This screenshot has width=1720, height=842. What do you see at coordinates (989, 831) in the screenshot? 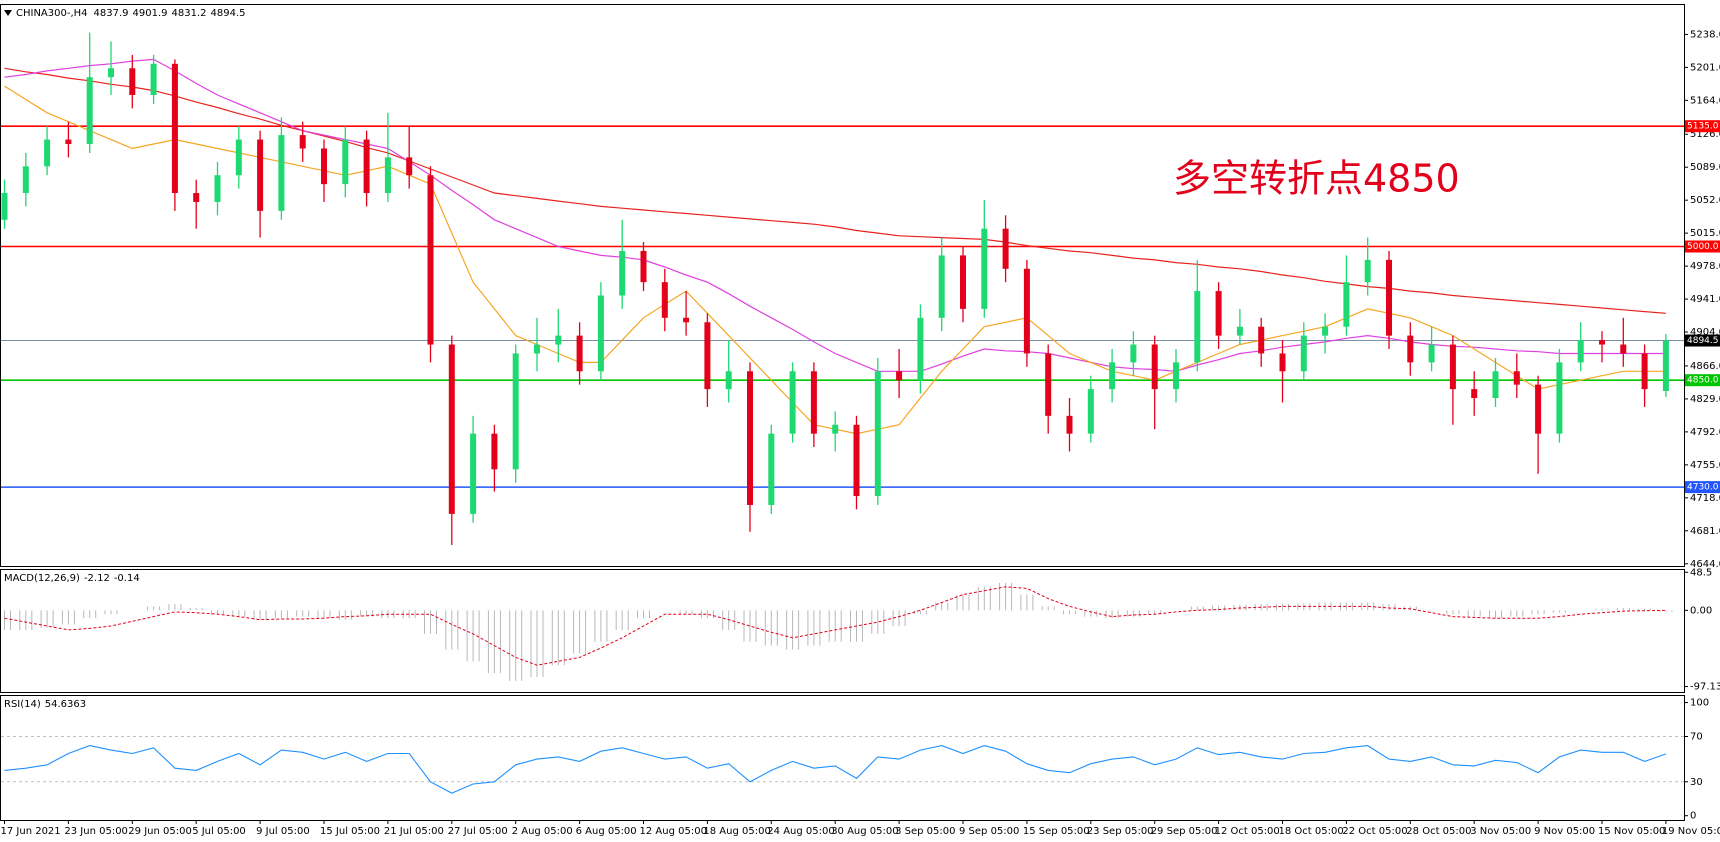
I see `x-tick-label: 9 Sep 05:00` at bounding box center [989, 831].